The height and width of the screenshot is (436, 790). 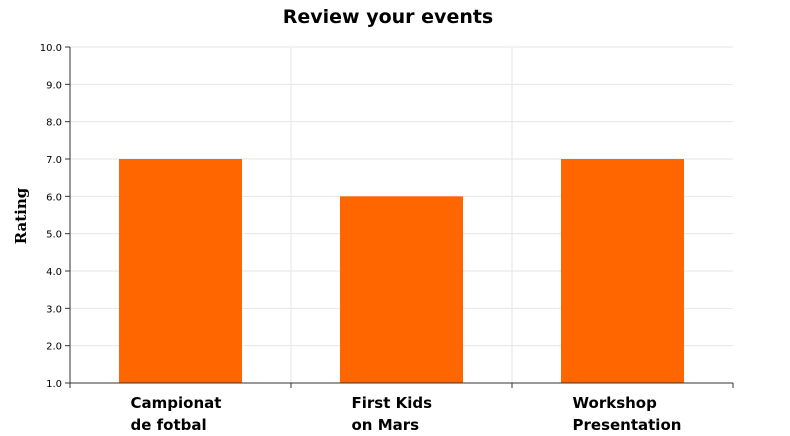 What do you see at coordinates (21, 215) in the screenshot?
I see `y-axis-title: Rating` at bounding box center [21, 215].